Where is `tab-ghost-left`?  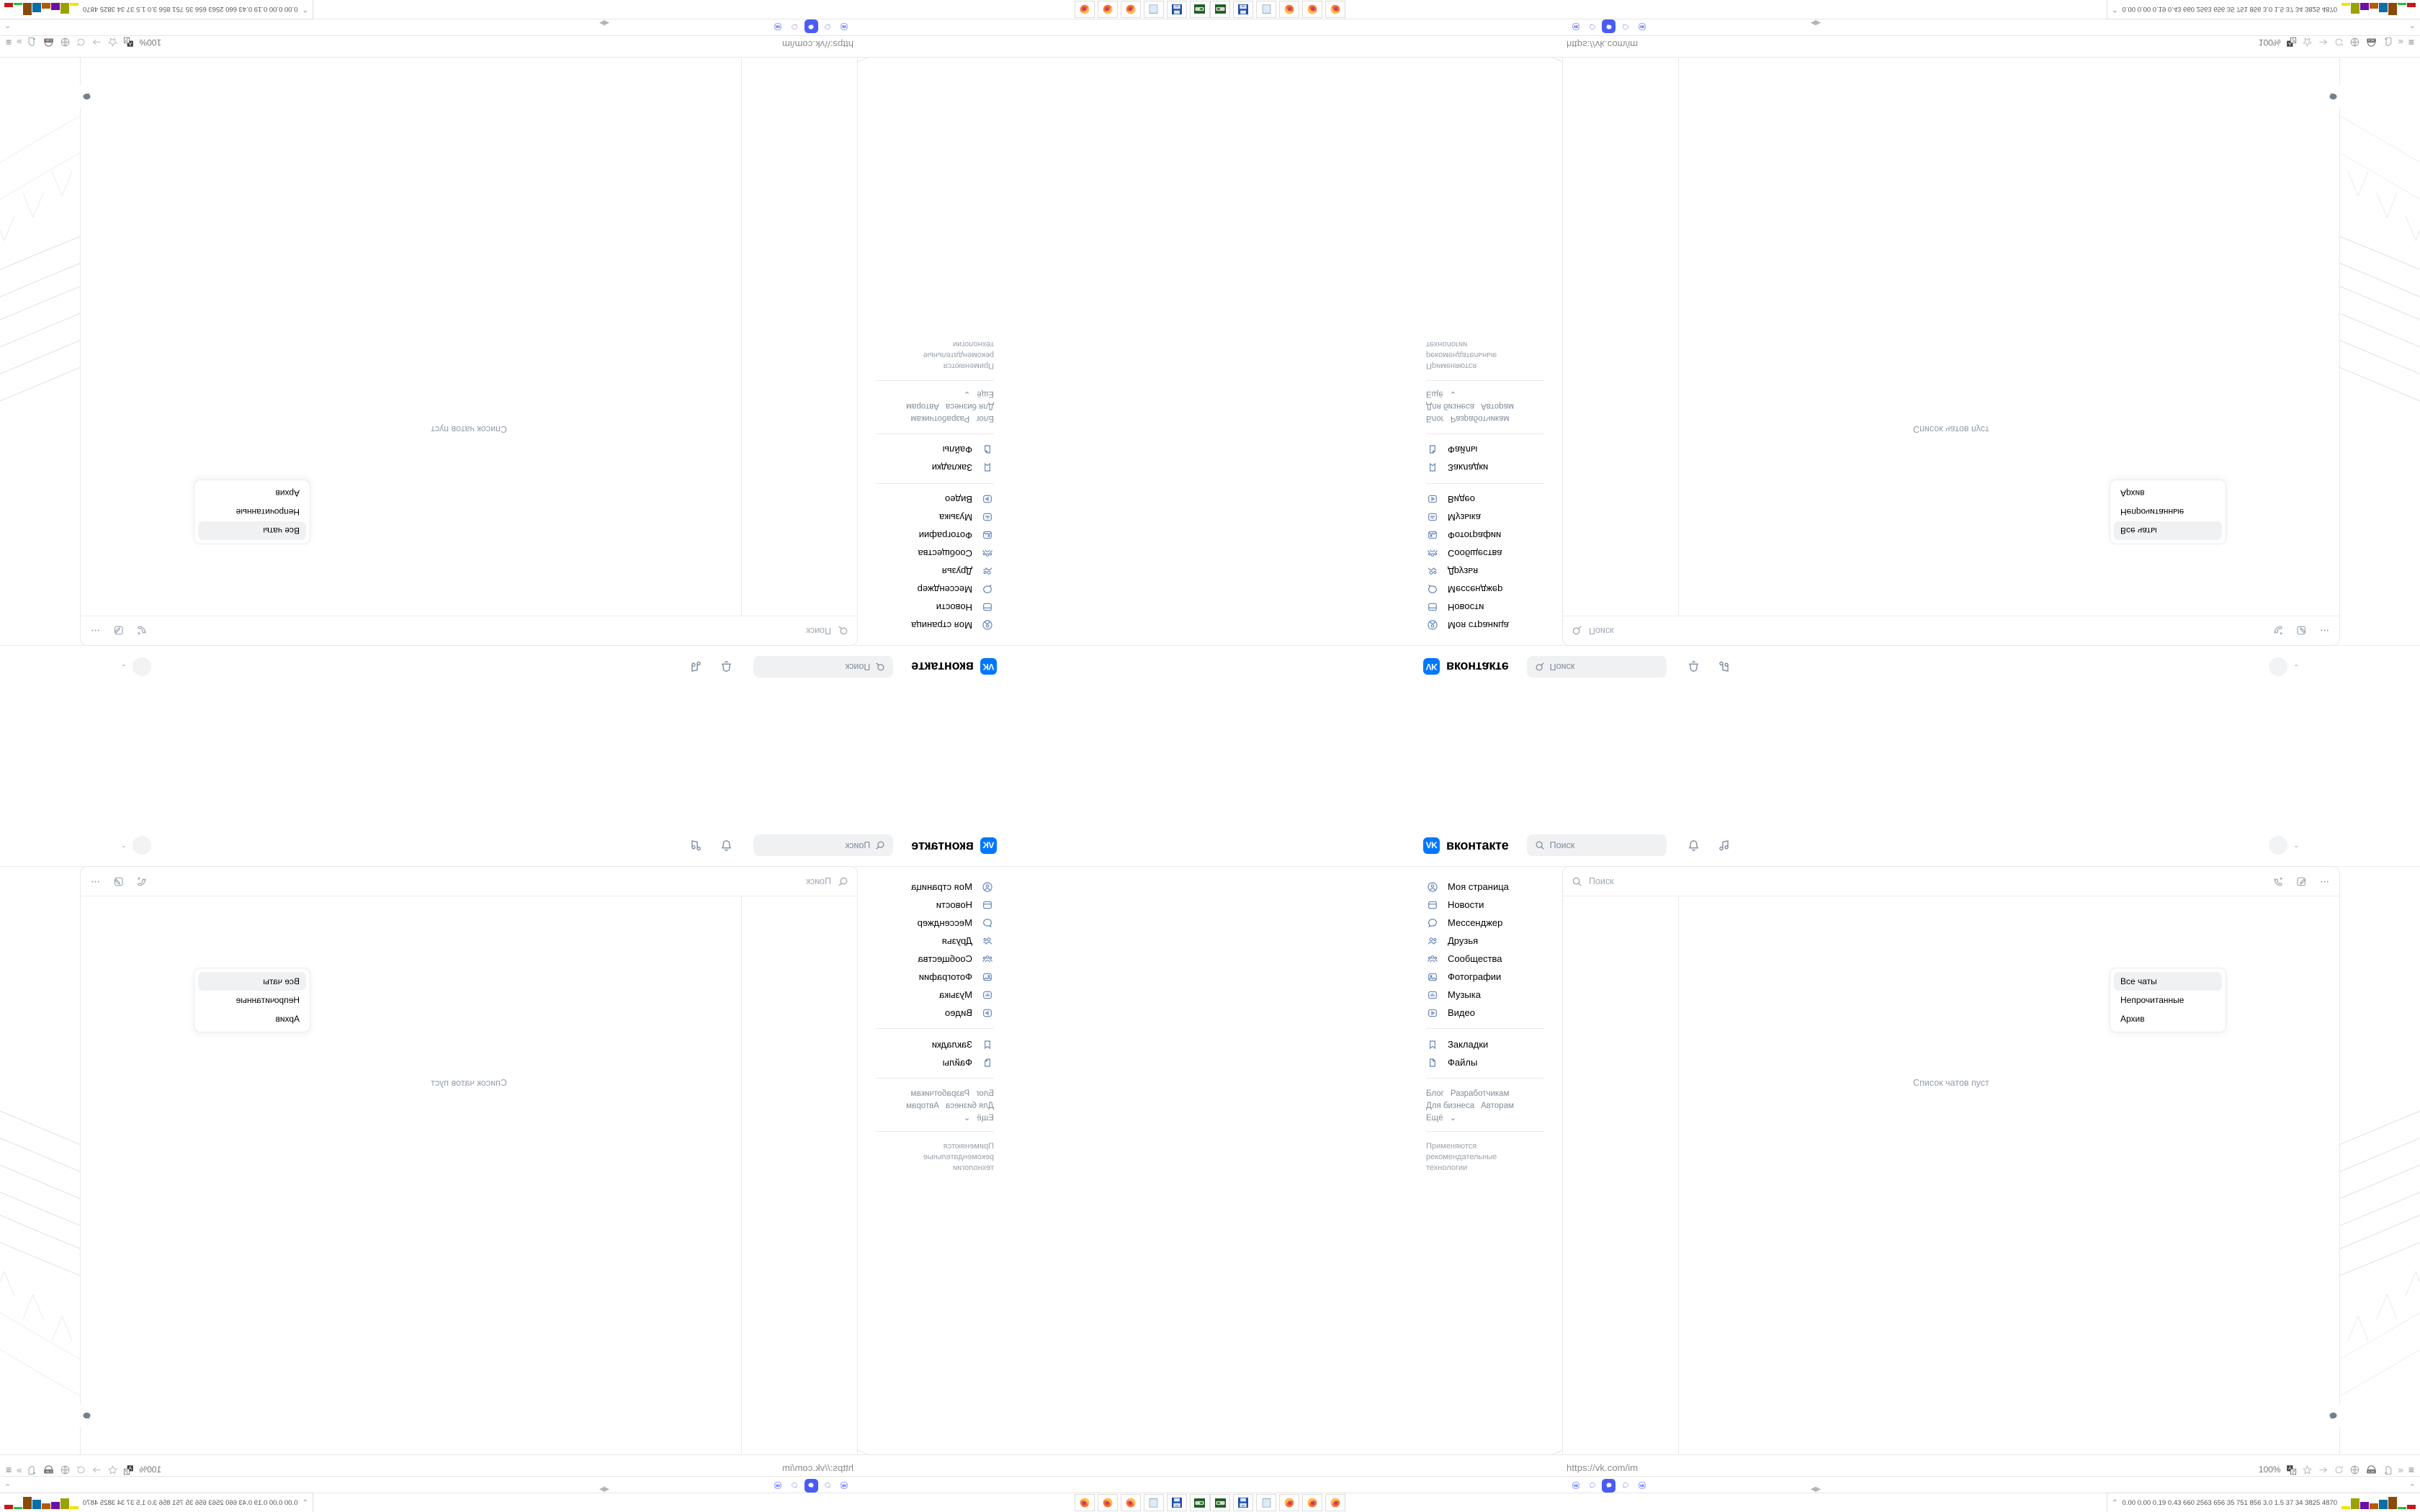 tab-ghost-left is located at coordinates (1559, 27).